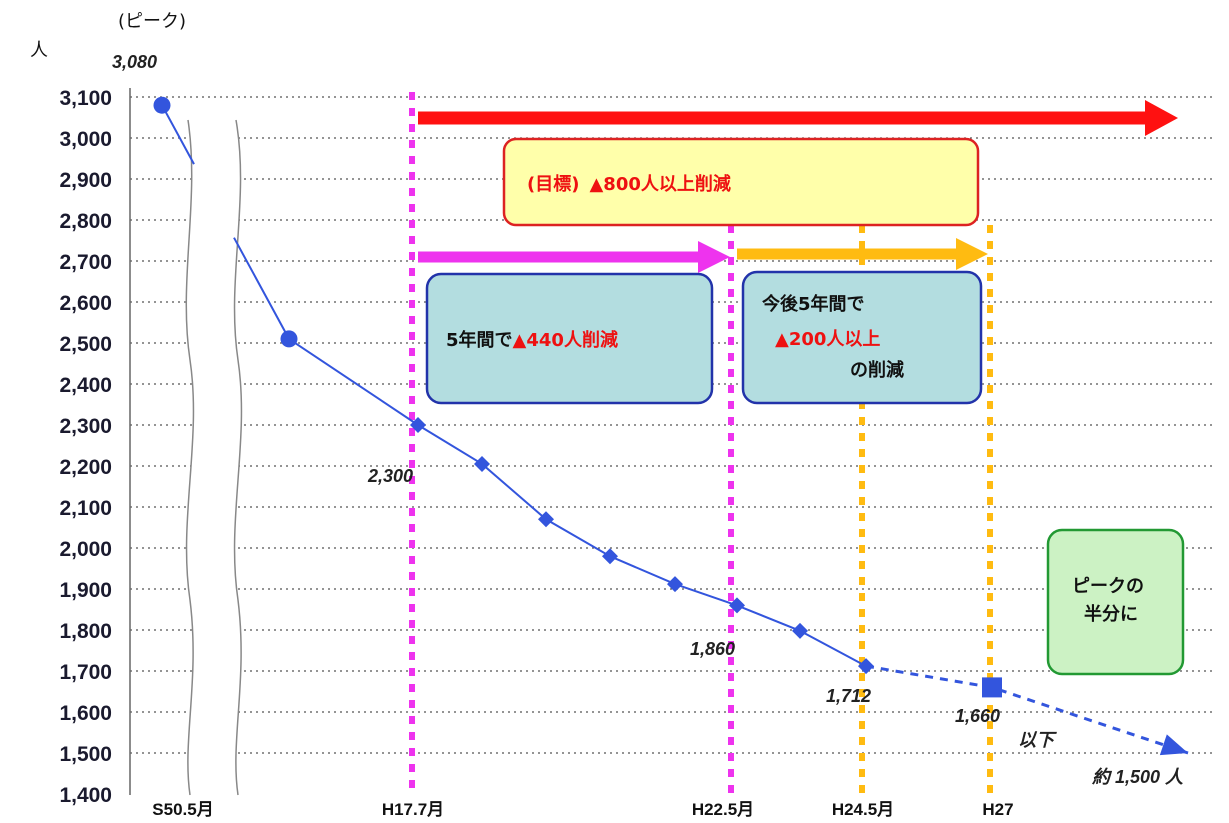 The width and height of the screenshot is (1229, 823). I want to click on series-line-segment, so click(178, 134).